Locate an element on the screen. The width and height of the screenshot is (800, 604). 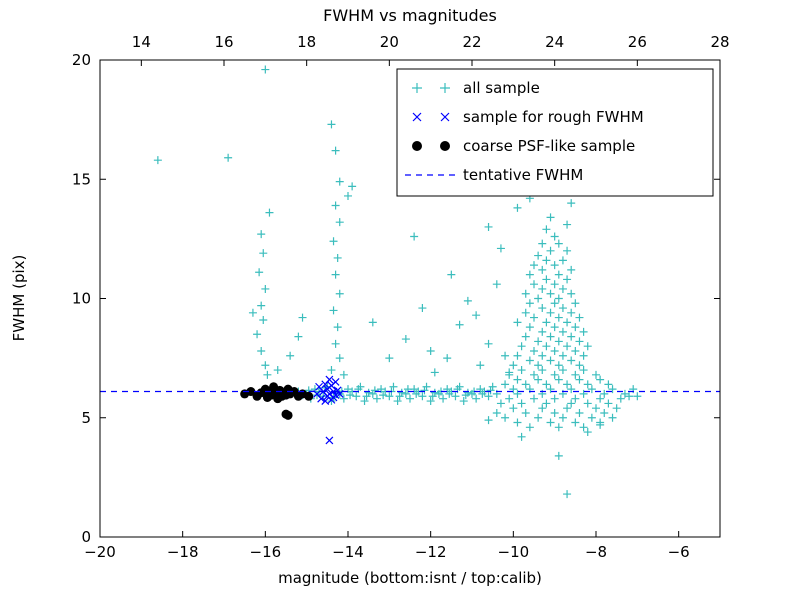
x-tick-label: −20 is located at coordinates (100, 552).